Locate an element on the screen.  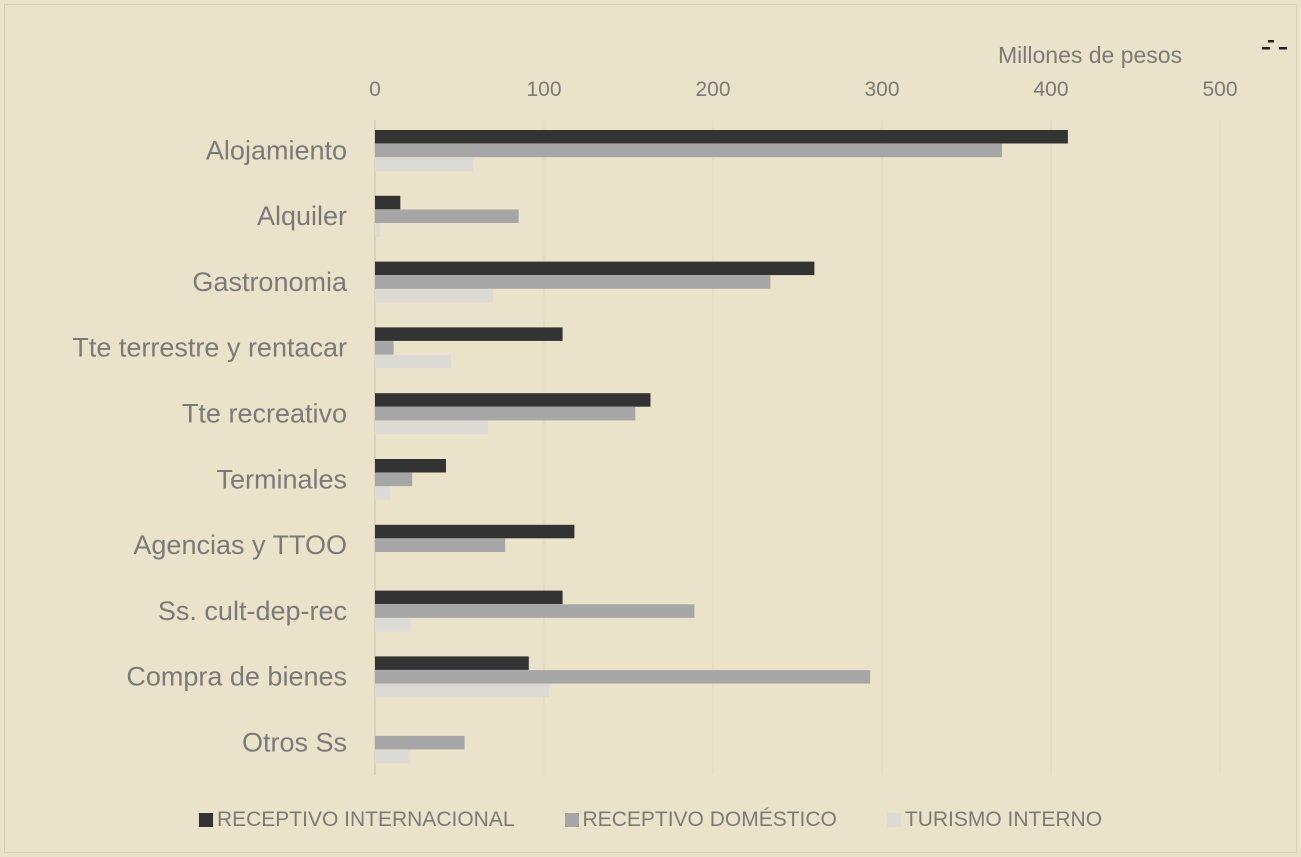
x-tick-label: 100 is located at coordinates (543, 89).